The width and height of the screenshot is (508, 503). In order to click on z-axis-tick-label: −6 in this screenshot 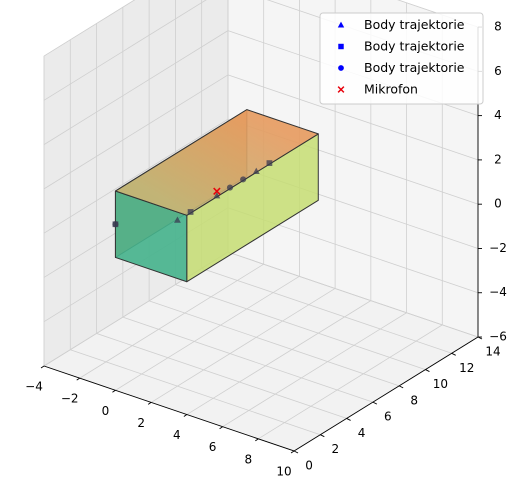, I will do `click(498, 337)`.